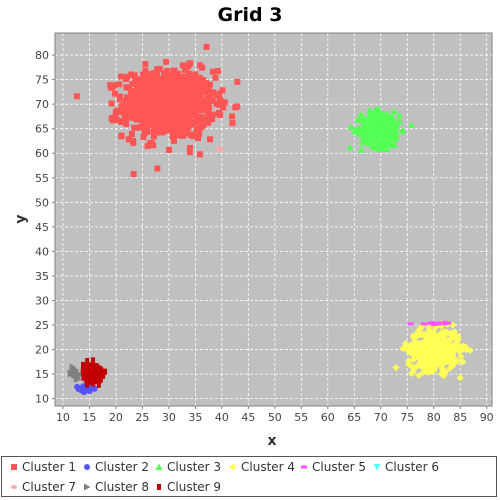  Describe the element at coordinates (42, 80) in the screenshot. I see `y-tick-label: 75` at that location.